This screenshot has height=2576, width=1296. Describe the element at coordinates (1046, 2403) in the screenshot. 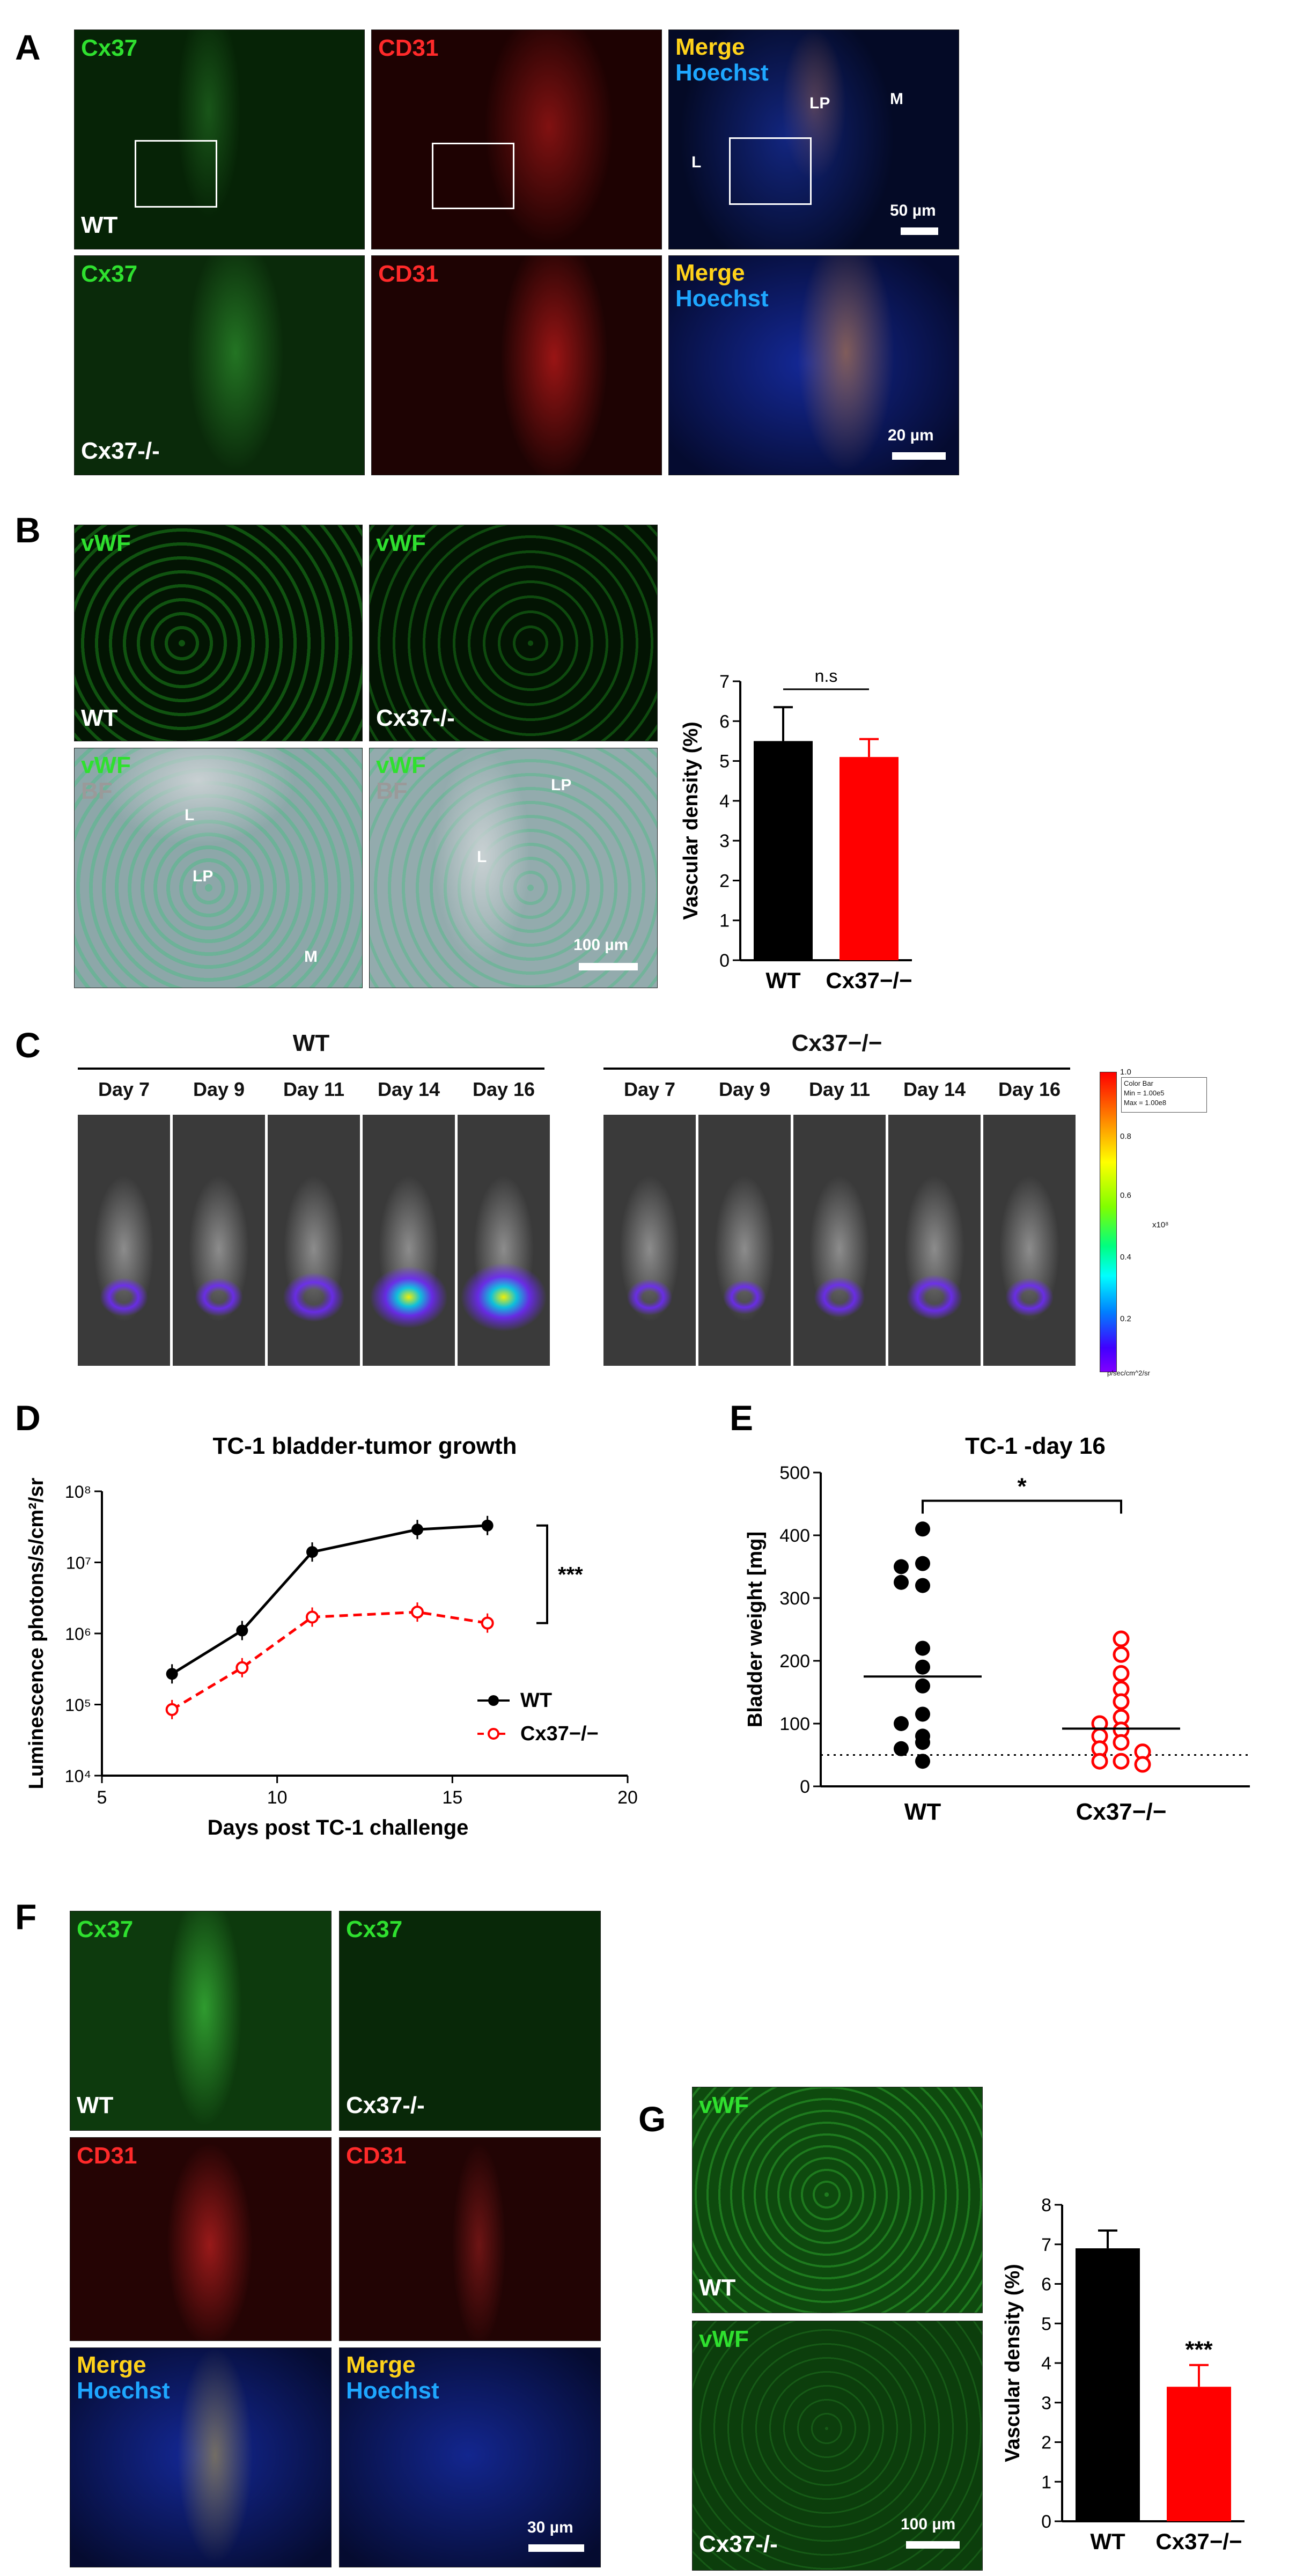

I see `y-tick-label: 3` at that location.